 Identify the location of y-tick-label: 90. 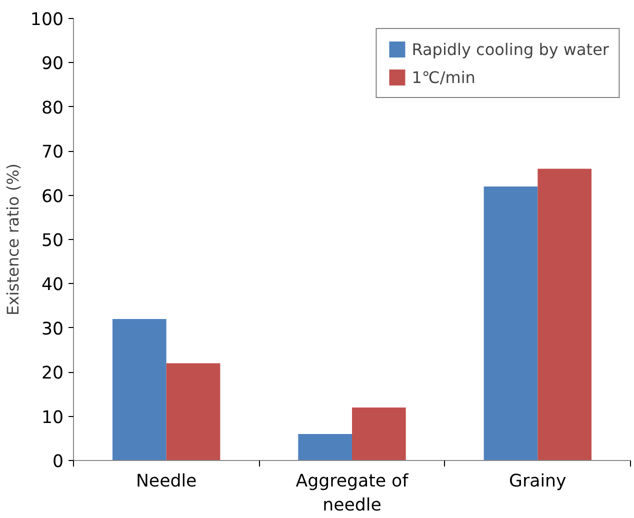
(52, 64).